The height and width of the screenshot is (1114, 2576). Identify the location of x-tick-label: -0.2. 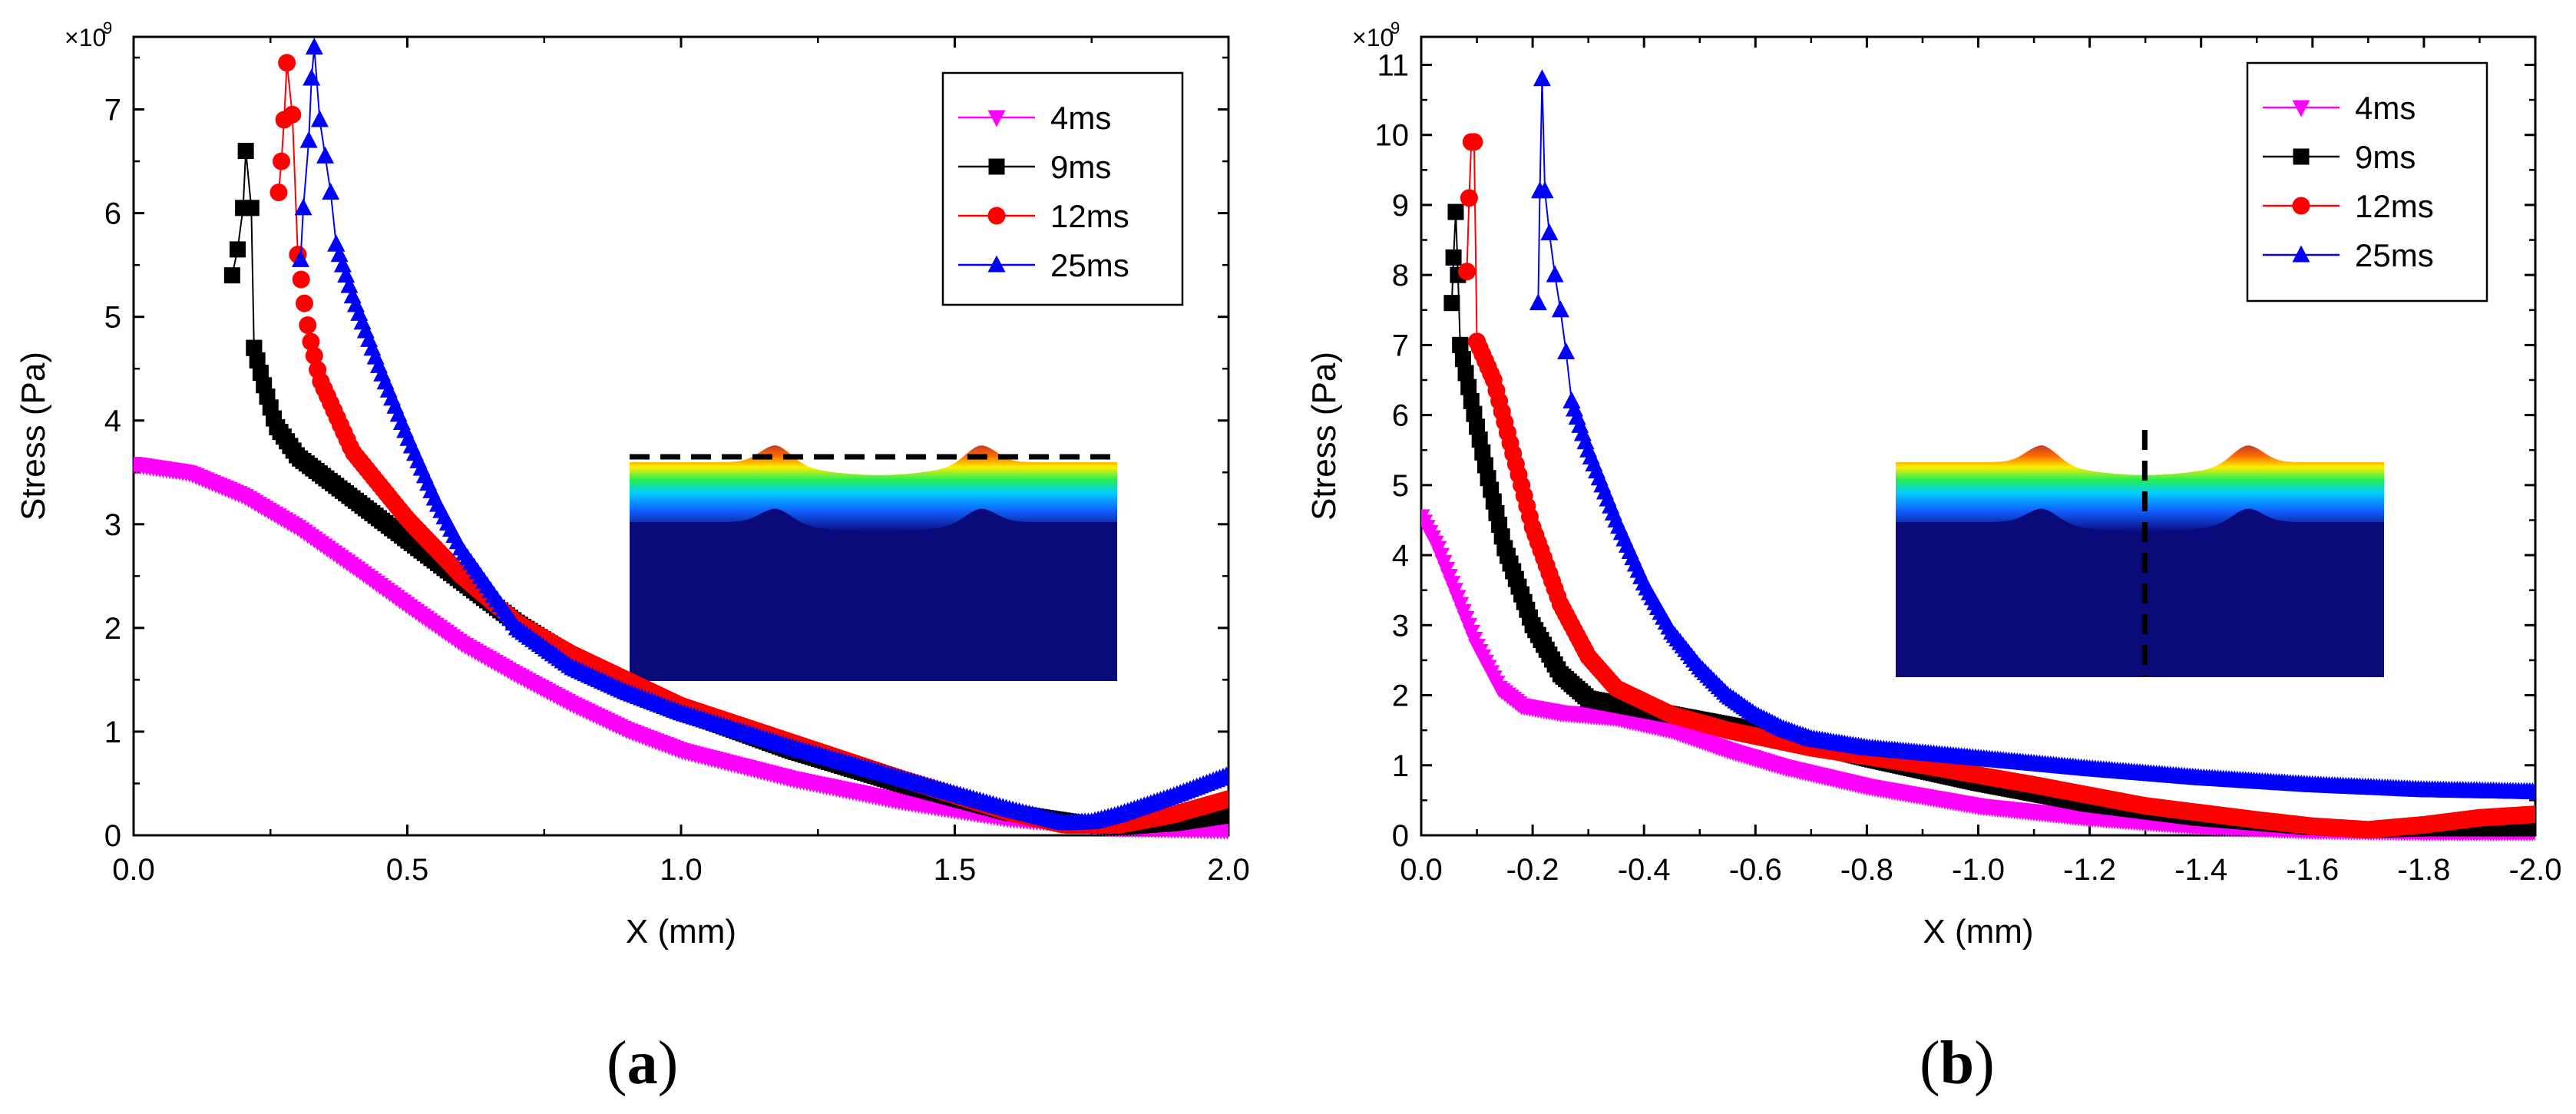
(1532, 870).